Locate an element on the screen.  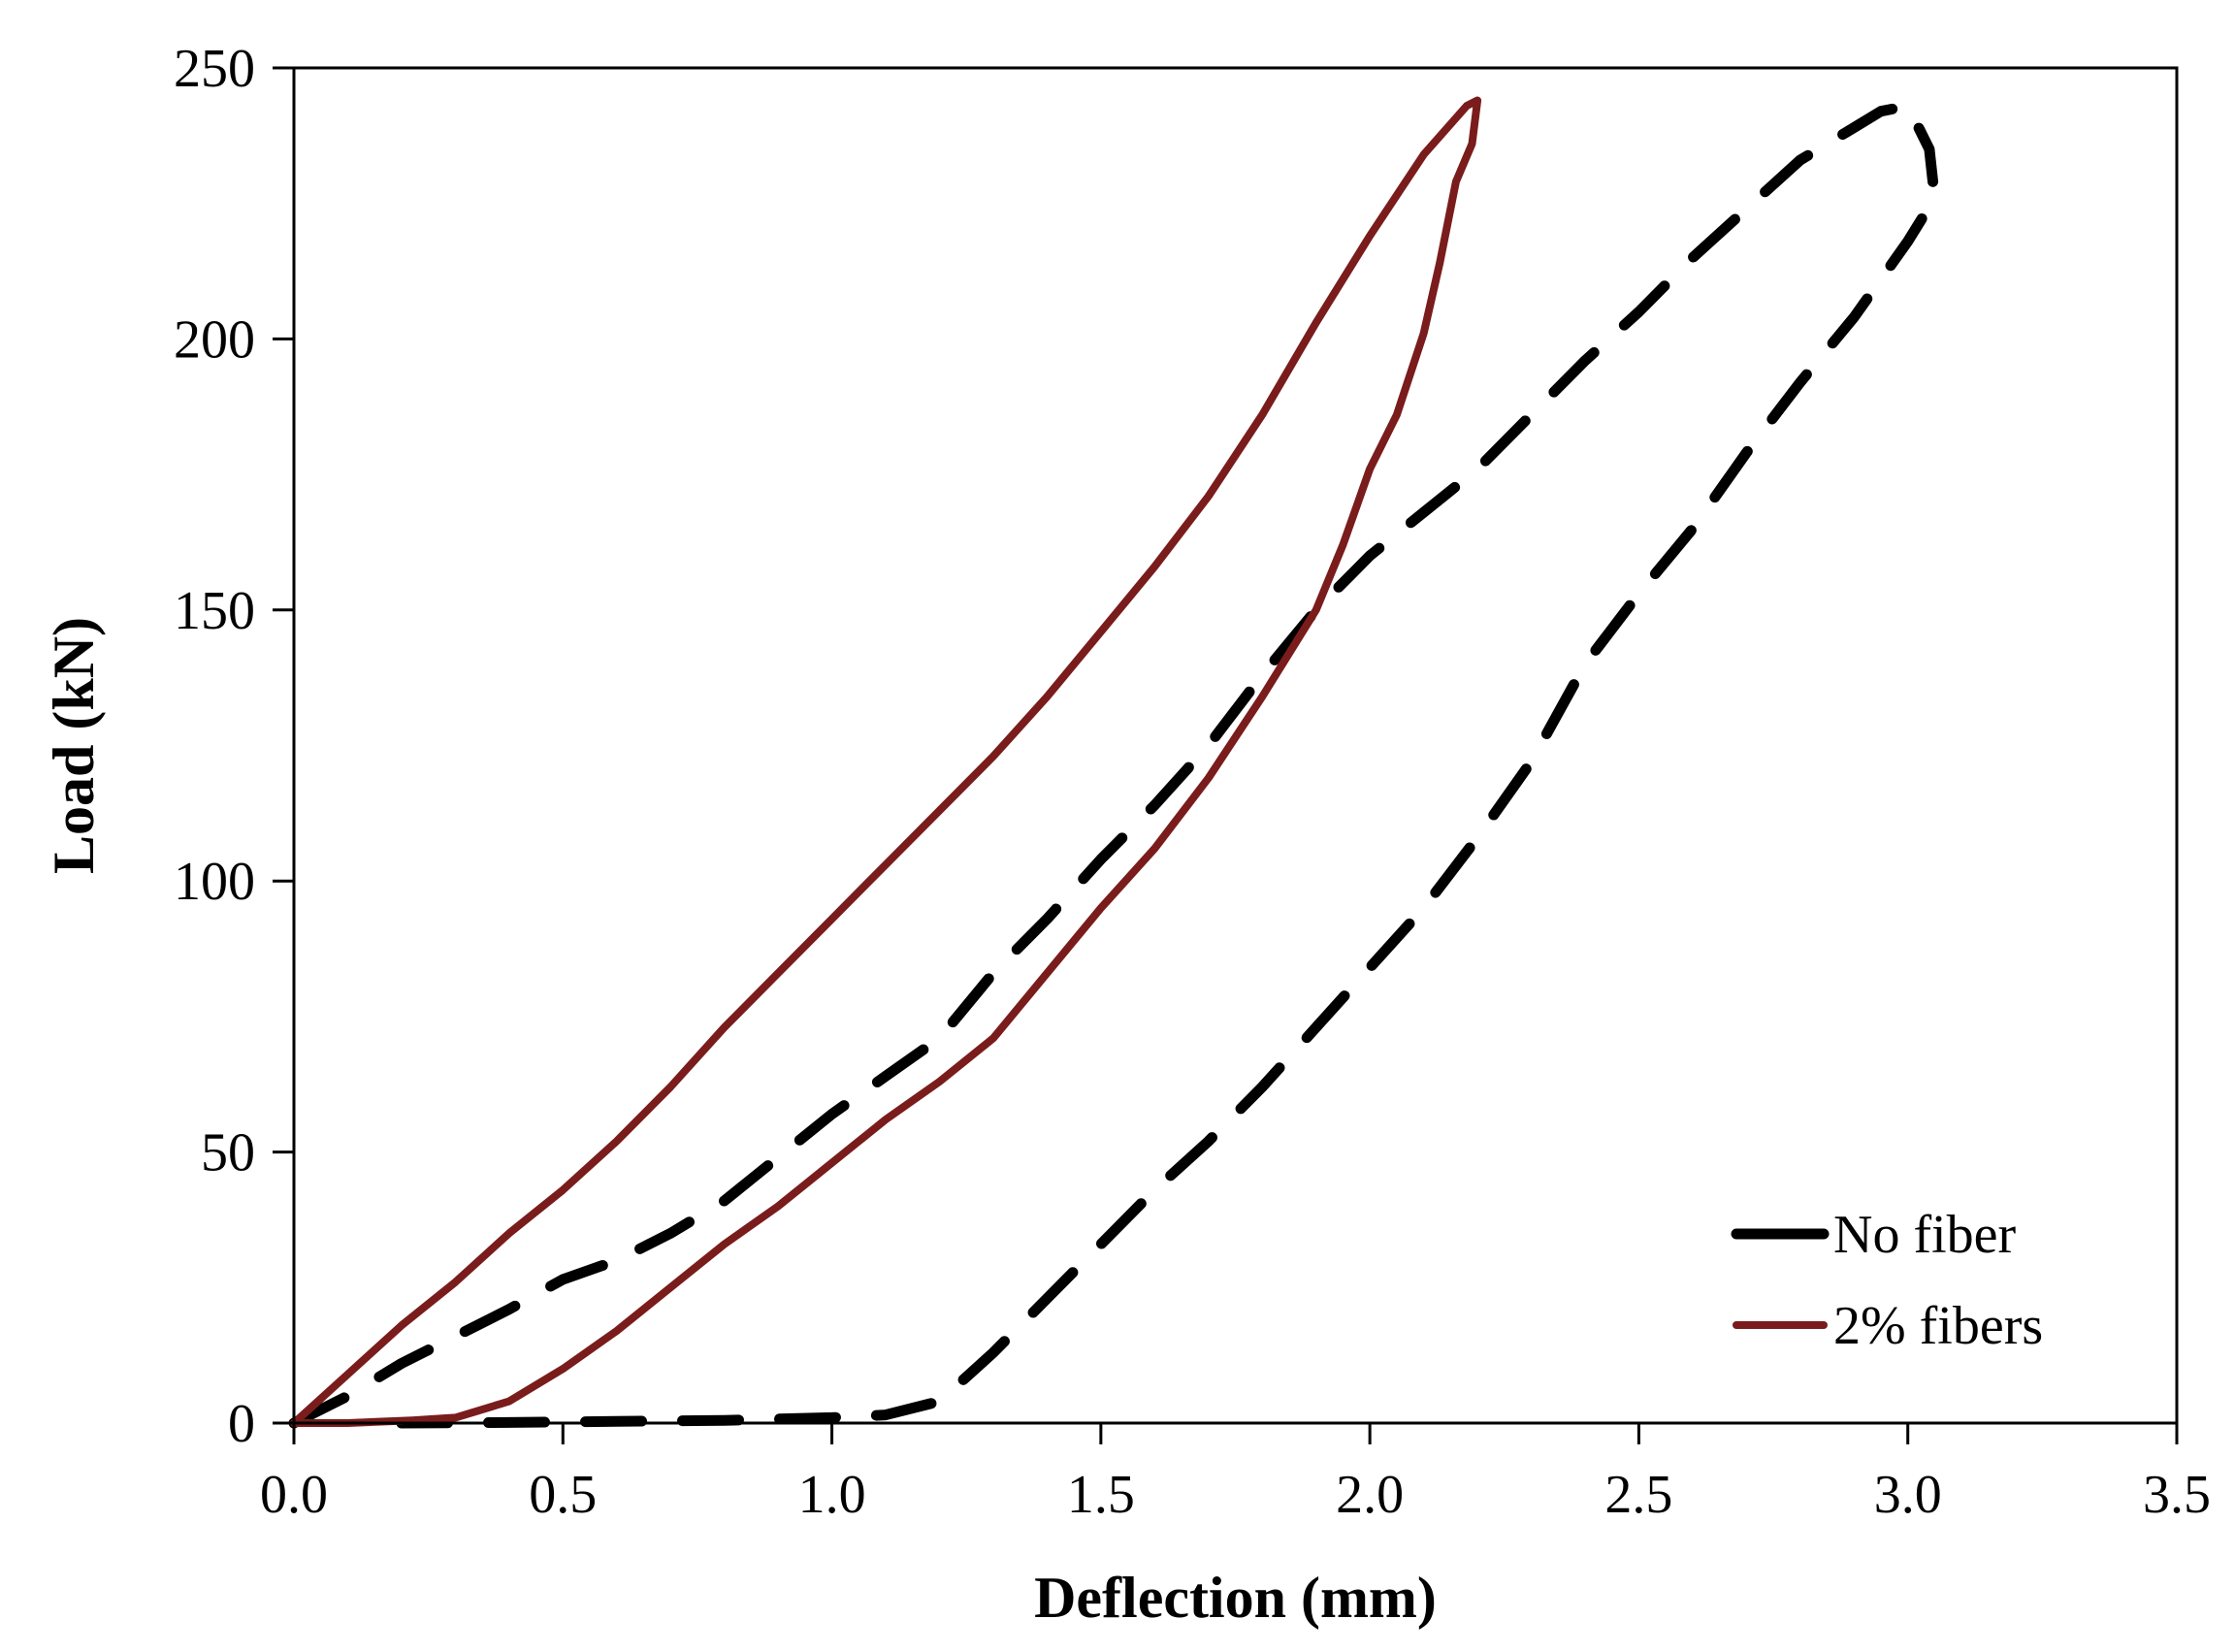
y-tick-label: 250 is located at coordinates (215, 69).